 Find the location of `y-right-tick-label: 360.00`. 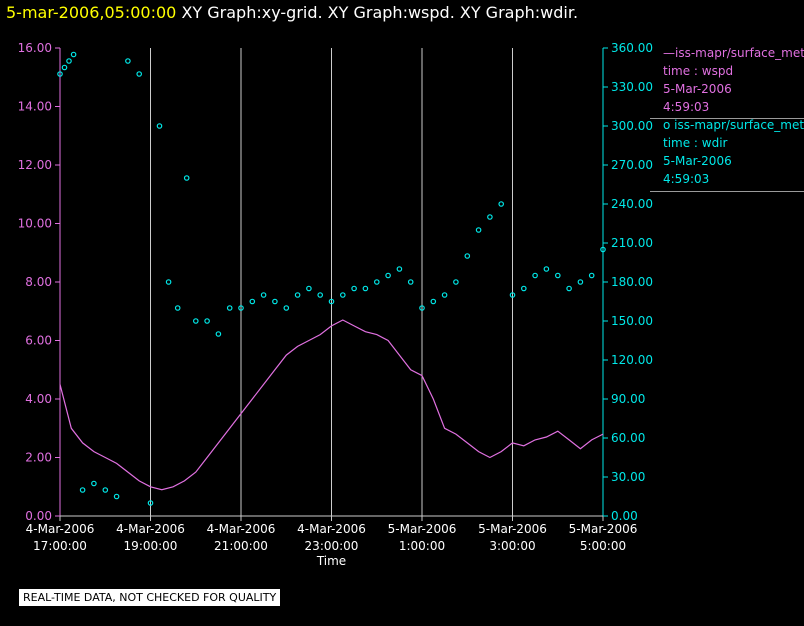

y-right-tick-label: 360.00 is located at coordinates (632, 48).